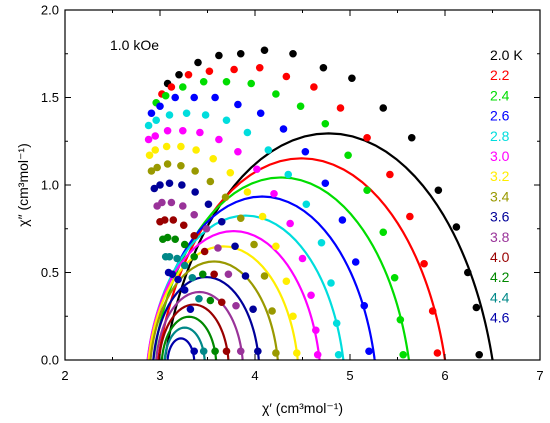 The height and width of the screenshot is (423, 550). Describe the element at coordinates (134, 45) in the screenshot. I see `field-annotation: 1.0 kOe` at that location.